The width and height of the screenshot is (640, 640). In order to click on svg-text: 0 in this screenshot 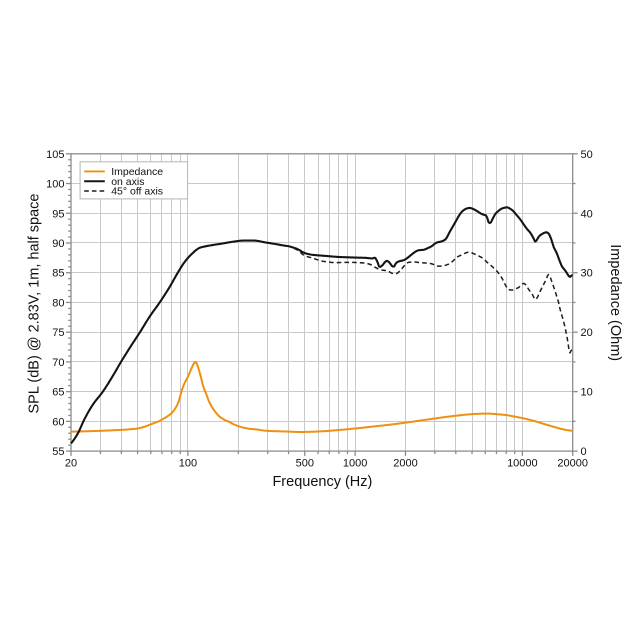, I will do `click(584, 452)`.